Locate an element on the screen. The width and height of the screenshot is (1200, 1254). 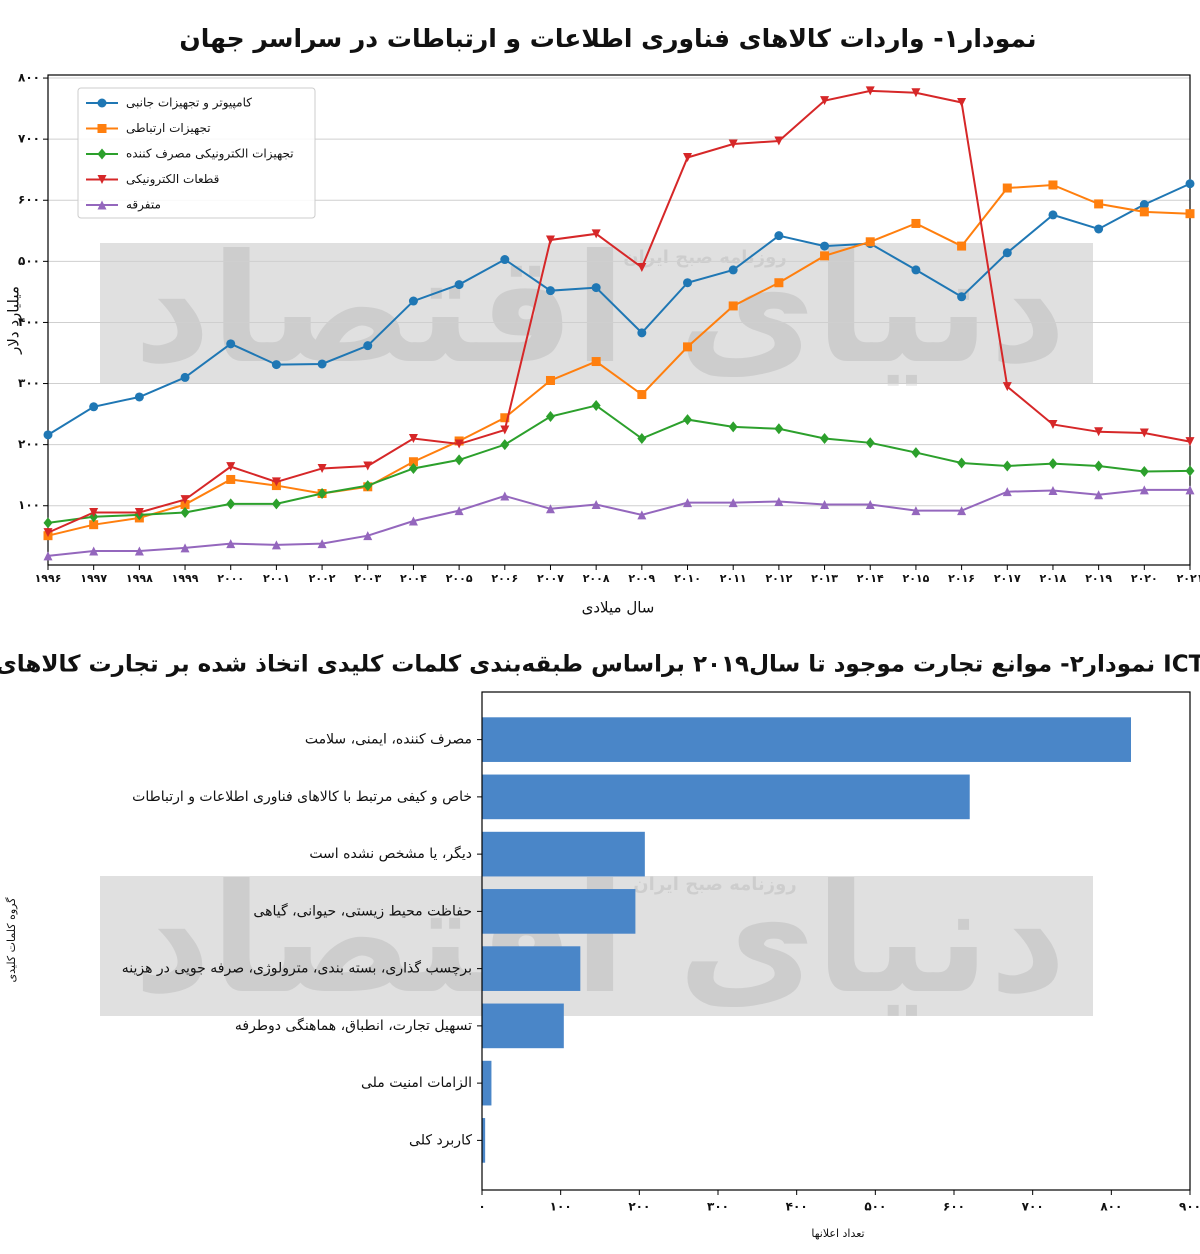
x-tick-label: ۷۰۰ is located at coordinates (1033, 1207).